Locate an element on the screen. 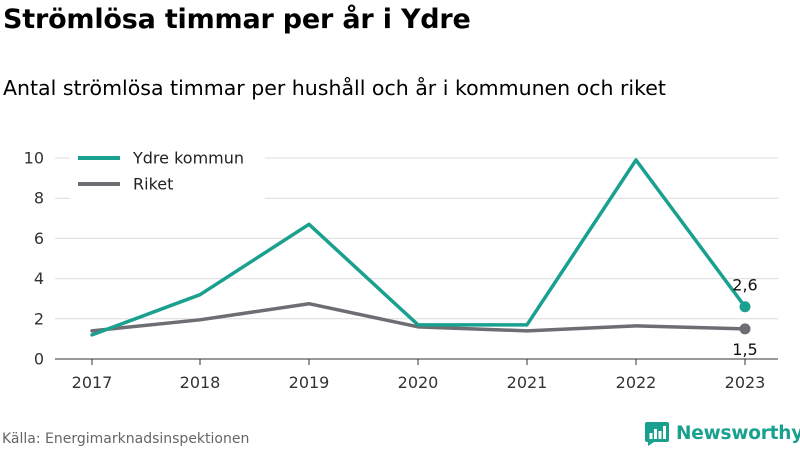 The image size is (800, 450). source-note: Källa: Energimarknadsinspektionen is located at coordinates (126, 439).